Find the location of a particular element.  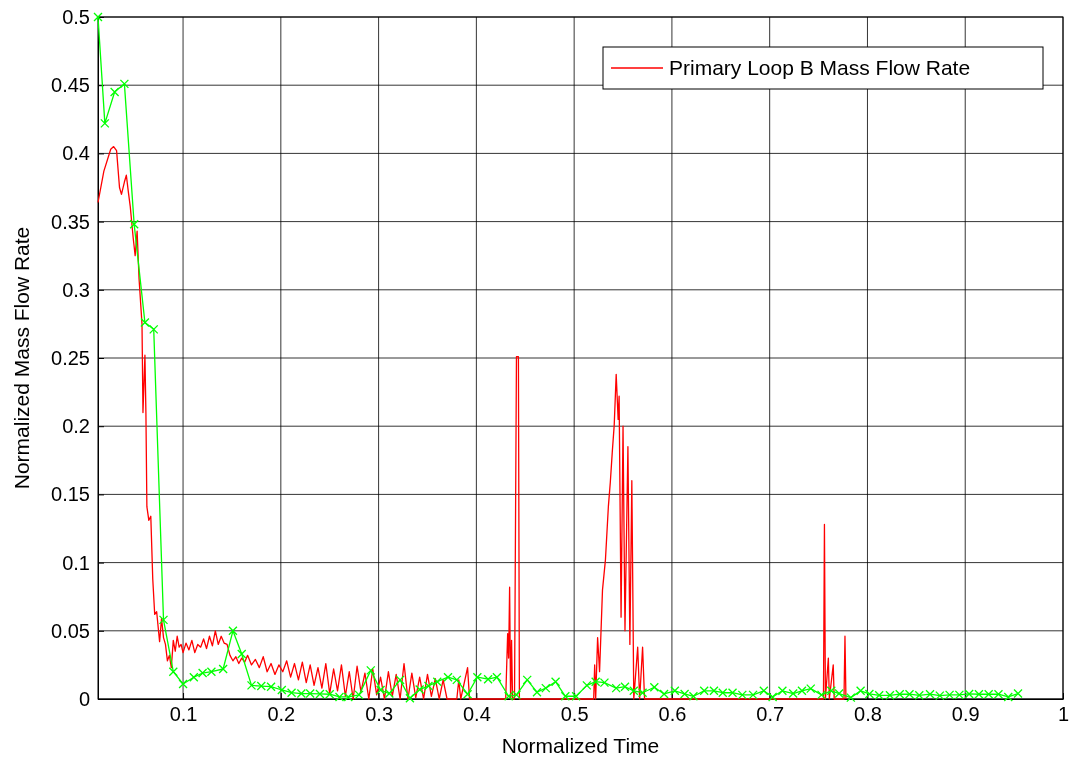

x-tick-label: 0.8 is located at coordinates (868, 714).